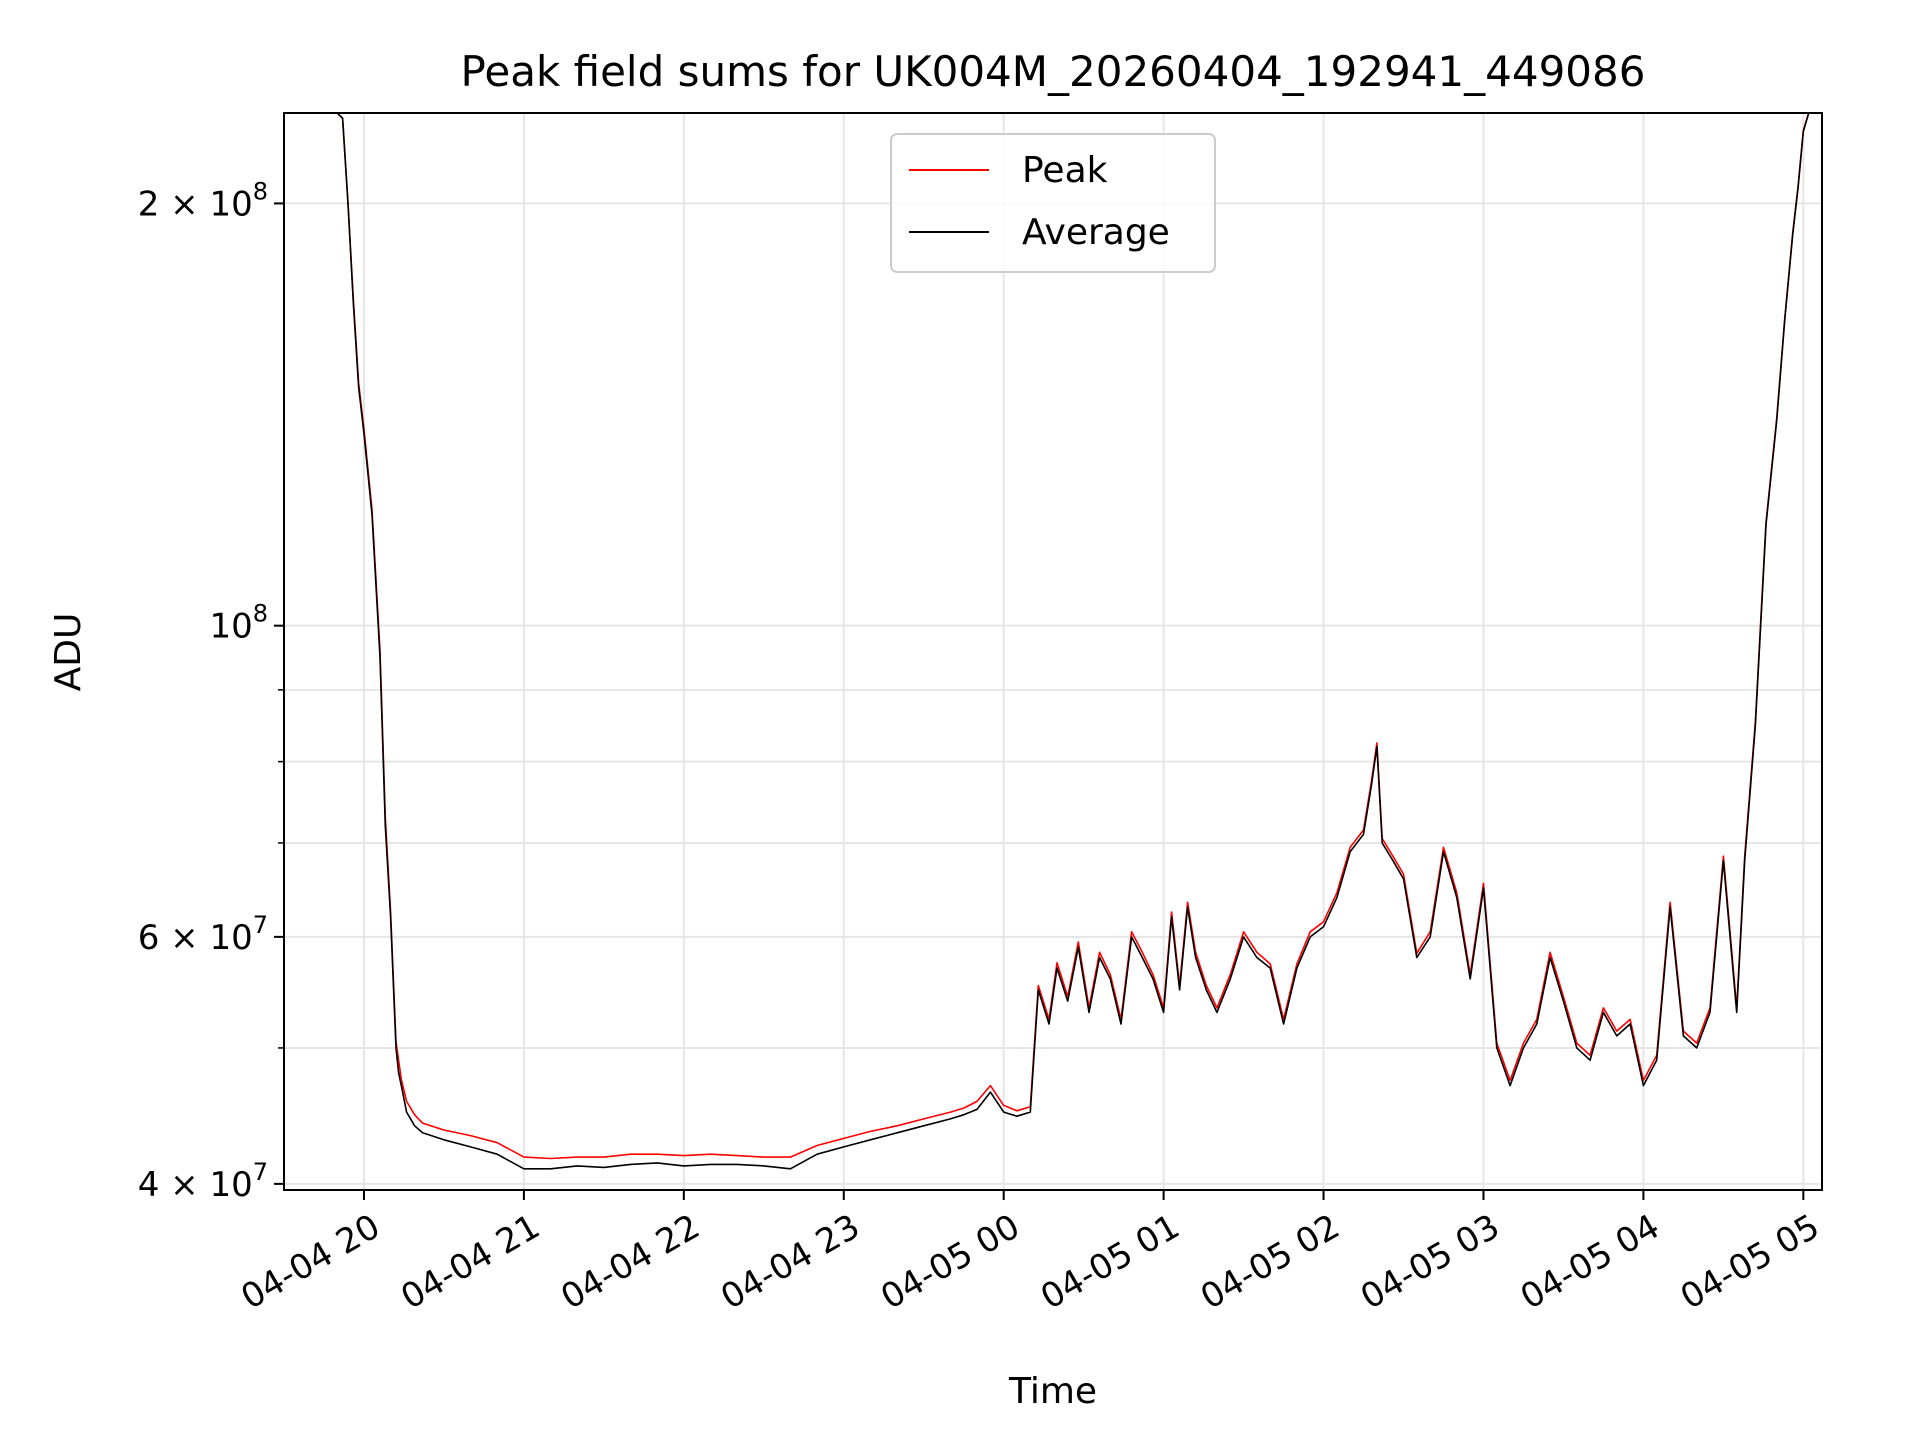 This screenshot has width=1920, height=1444. Describe the element at coordinates (68, 652) in the screenshot. I see `y-axis-label: ADU` at that location.